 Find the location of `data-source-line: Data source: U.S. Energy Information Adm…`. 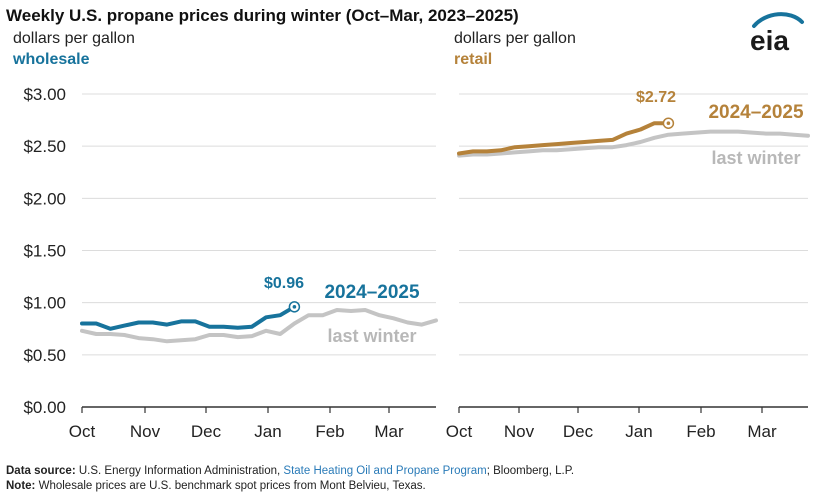

data-source-line: Data source: U.S. Energy Information Adm… is located at coordinates (290, 471).